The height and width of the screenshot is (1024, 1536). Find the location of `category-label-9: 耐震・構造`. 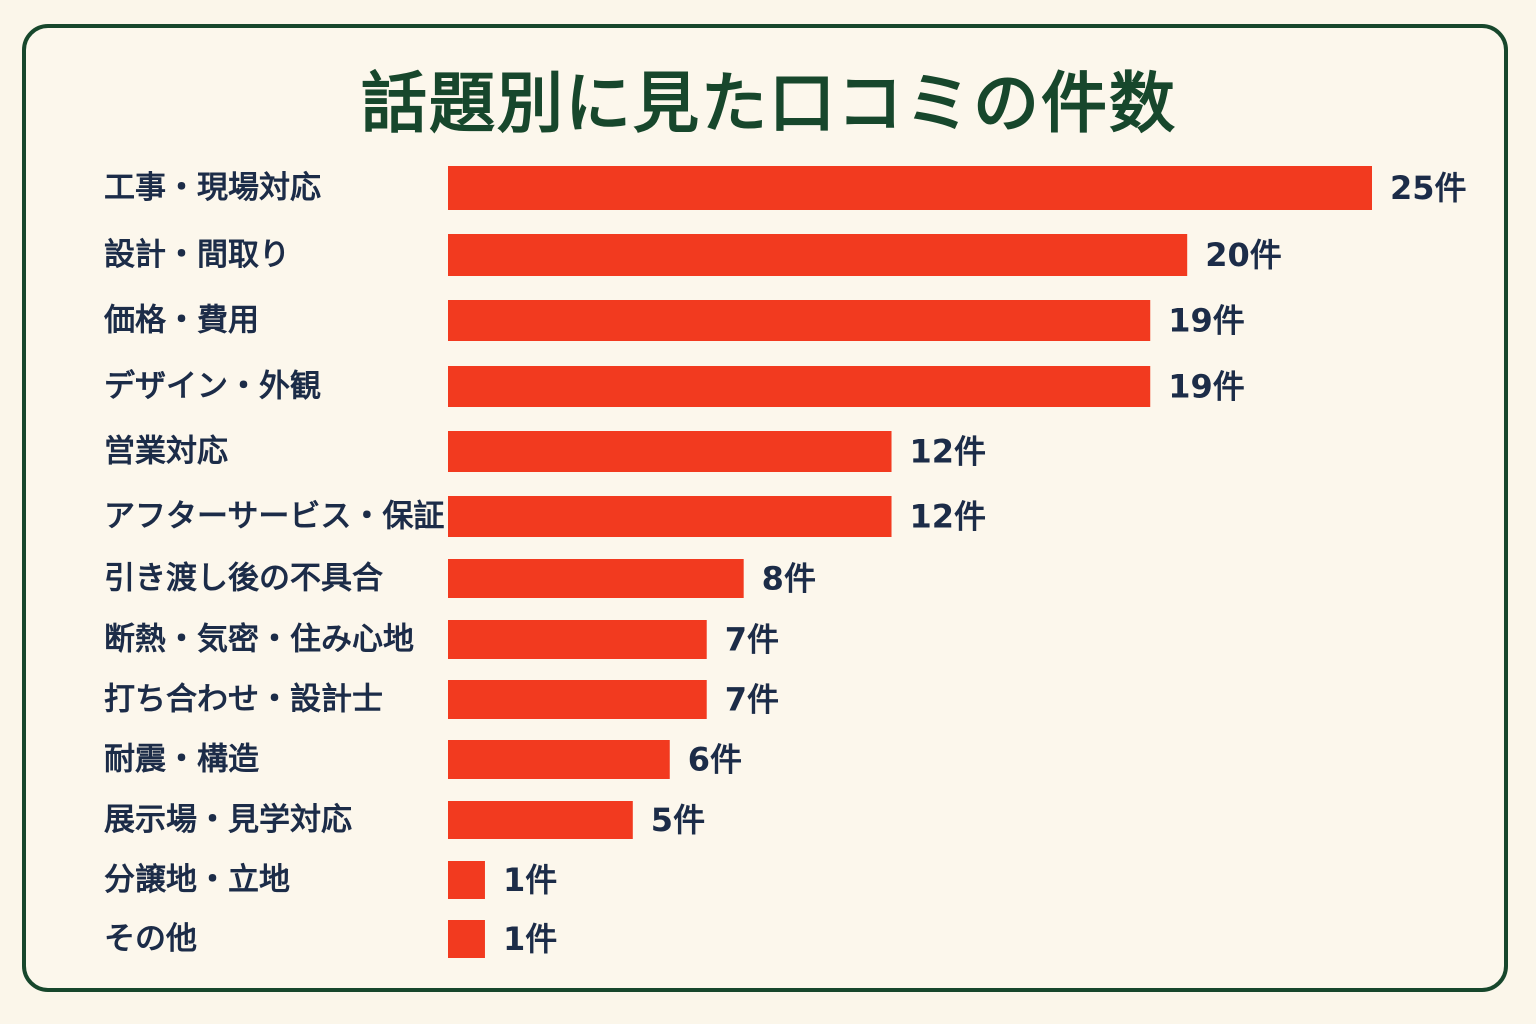

category-label-9: 耐震・構造 is located at coordinates (181, 760).